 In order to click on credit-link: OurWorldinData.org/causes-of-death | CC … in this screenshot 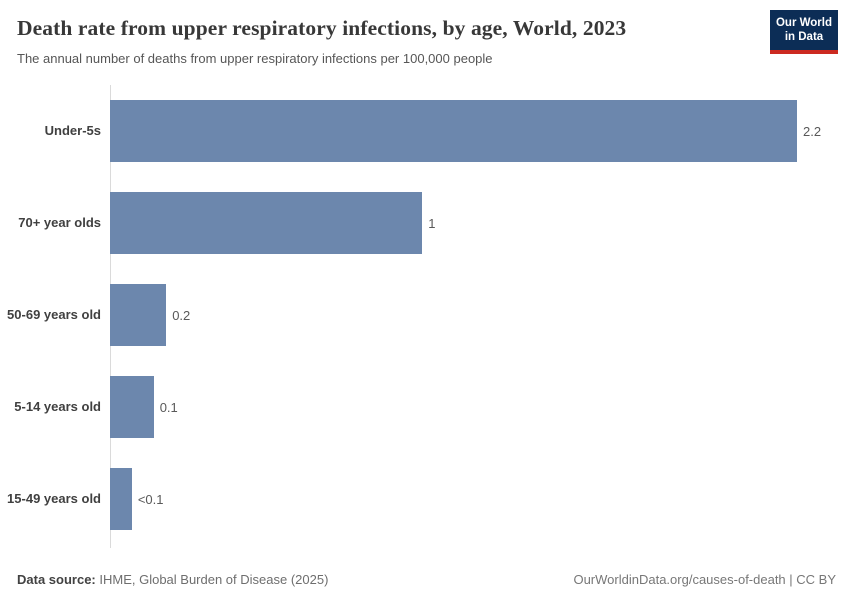, I will do `click(704, 579)`.